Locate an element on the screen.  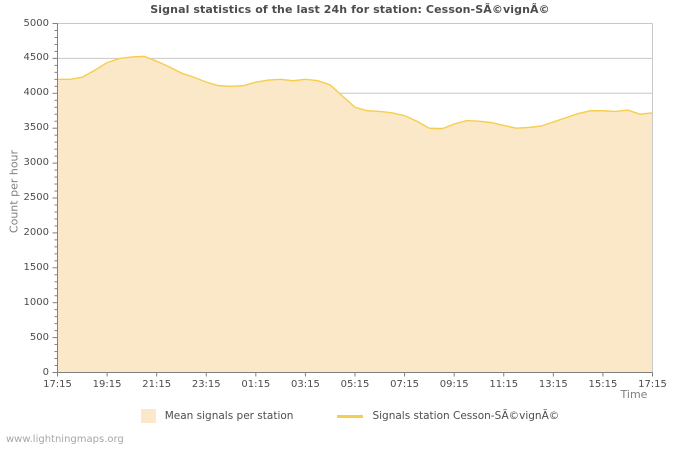
x-tick-label: 07:15 is located at coordinates (404, 384).